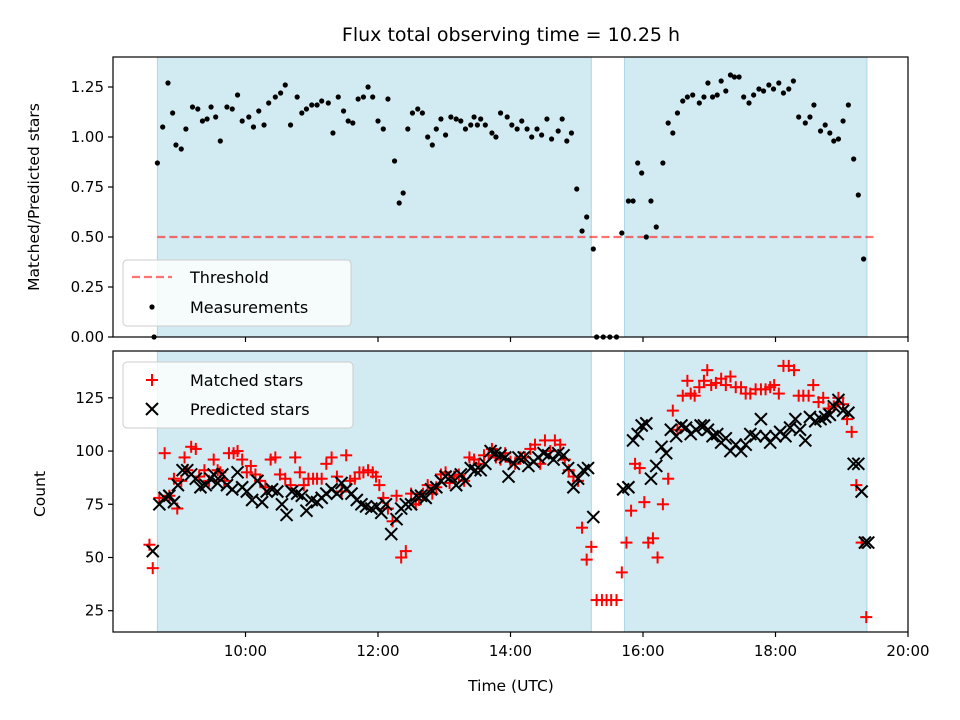 This screenshot has height=720, width=960. I want to click on bottom-y-ticks: 25 50 75 100 125, so click(94, 504).